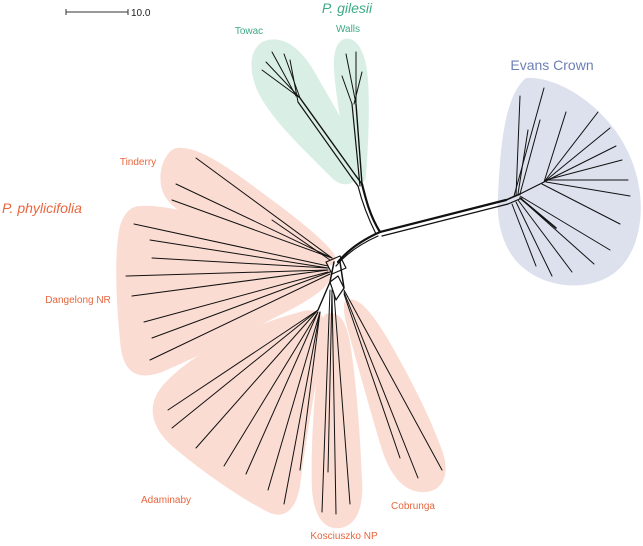 Image resolution: width=643 pixels, height=546 pixels. What do you see at coordinates (351, 111) in the screenshot?
I see `hull-walls` at bounding box center [351, 111].